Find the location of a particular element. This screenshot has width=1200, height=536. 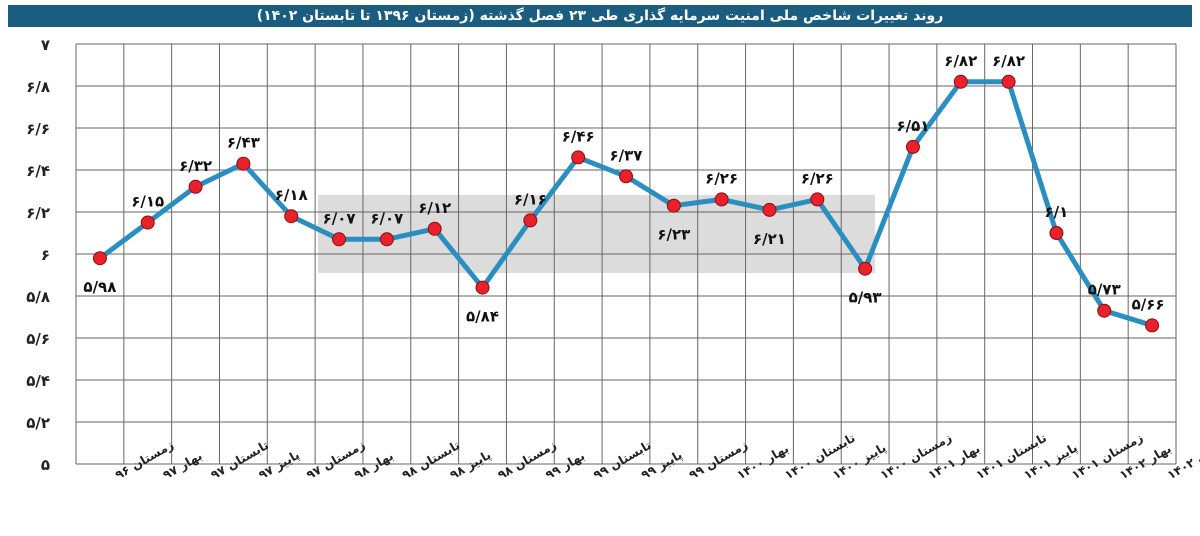

y-tick-label: ۵/۸ is located at coordinates (38, 297).